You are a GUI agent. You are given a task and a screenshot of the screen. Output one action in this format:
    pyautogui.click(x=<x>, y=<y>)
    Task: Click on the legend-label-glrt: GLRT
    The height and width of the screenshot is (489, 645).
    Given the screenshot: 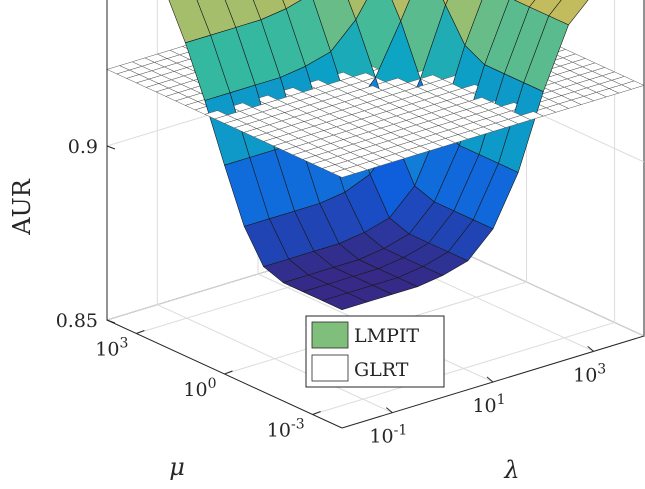 What is the action you would take?
    pyautogui.click(x=381, y=370)
    